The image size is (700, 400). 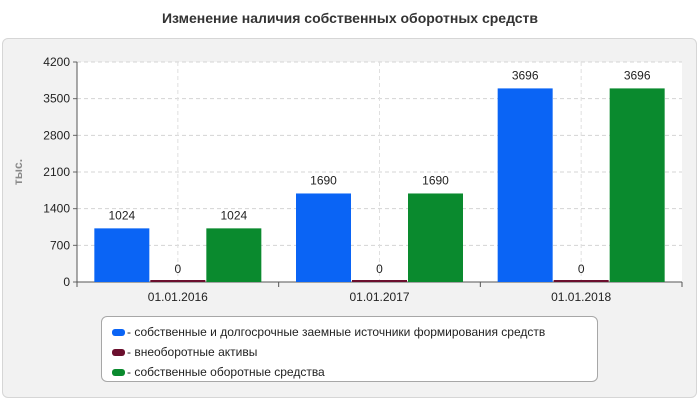 What do you see at coordinates (56, 62) in the screenshot?
I see `y-tick-label: 4200` at bounding box center [56, 62].